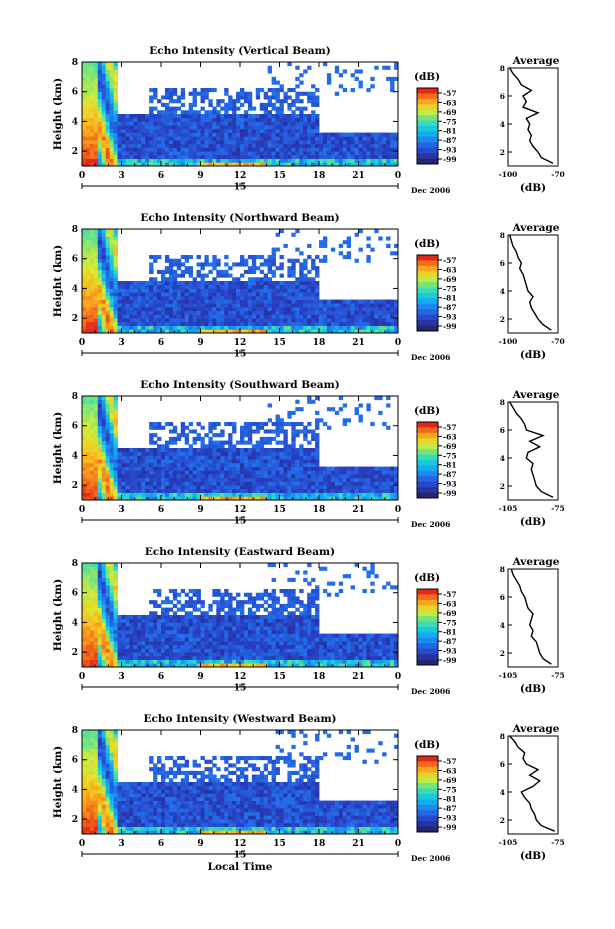 This screenshot has width=615, height=929. What do you see at coordinates (82, 343) in the screenshot?
I see `x-tick-label: 0` at bounding box center [82, 343].